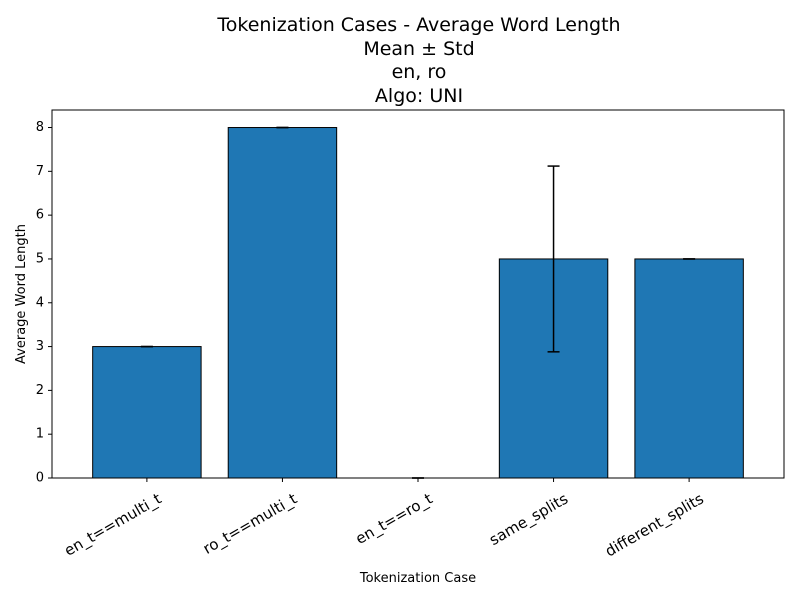 Image resolution: width=800 pixels, height=604 pixels. Describe the element at coordinates (40, 171) in the screenshot. I see `y-tick-label: 7` at that location.